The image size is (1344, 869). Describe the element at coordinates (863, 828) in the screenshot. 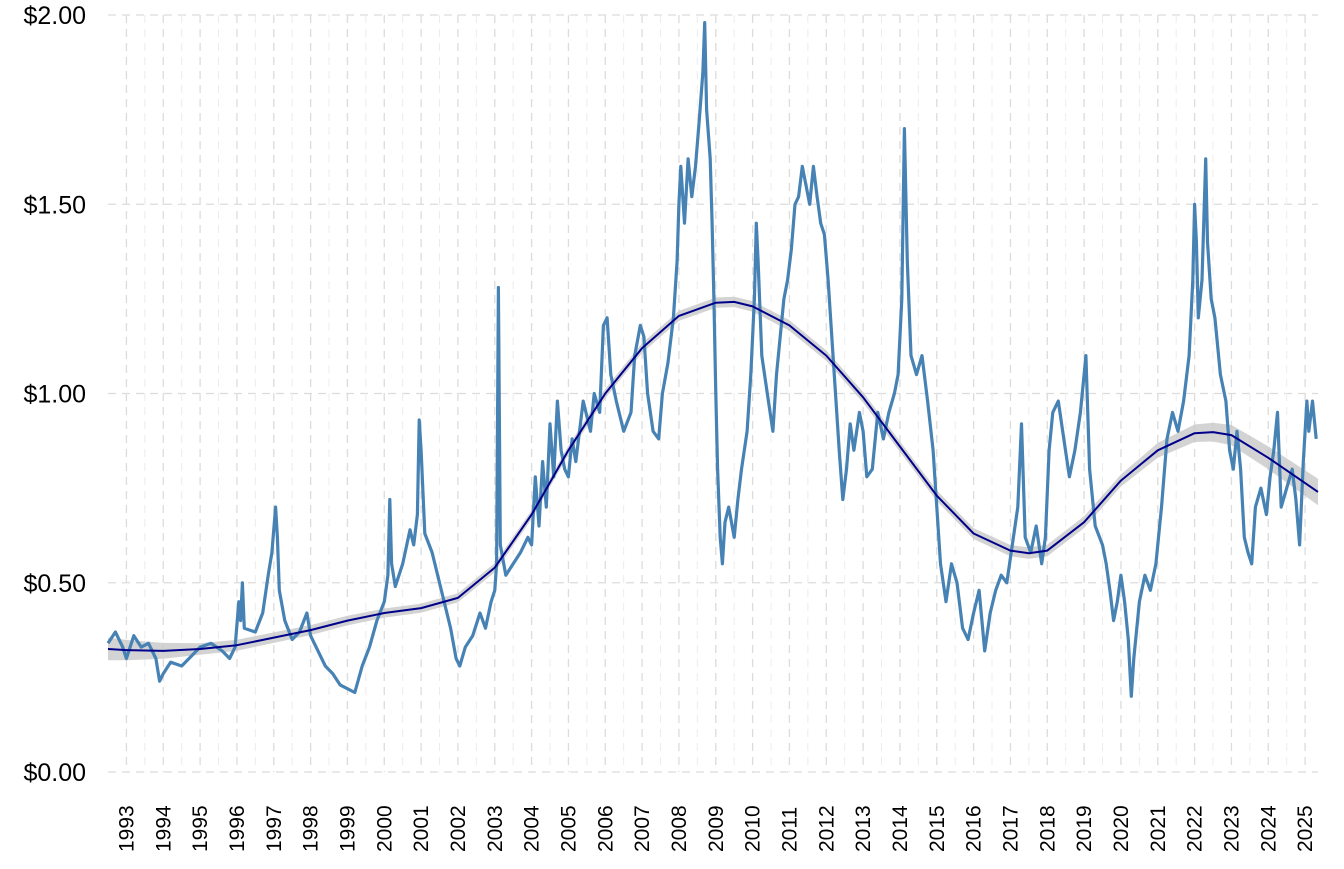

I see `x-tick-label: 2013` at that location.